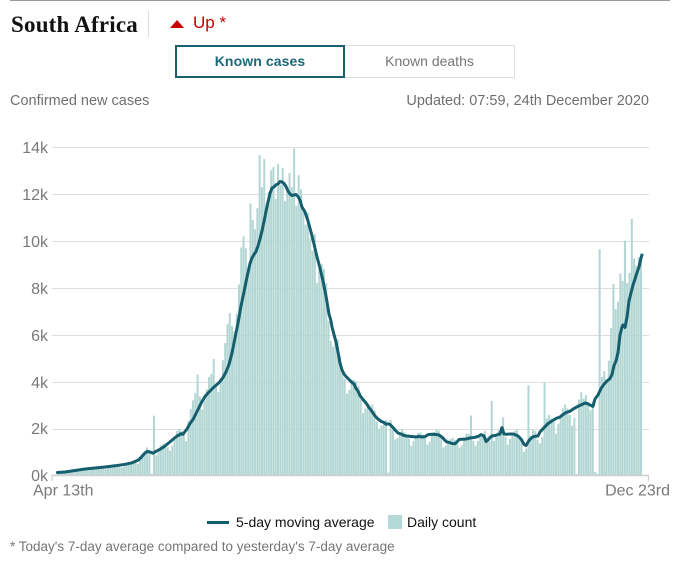 This screenshot has height=563, width=700. I want to click on svg-text: 8k, so click(40, 289).